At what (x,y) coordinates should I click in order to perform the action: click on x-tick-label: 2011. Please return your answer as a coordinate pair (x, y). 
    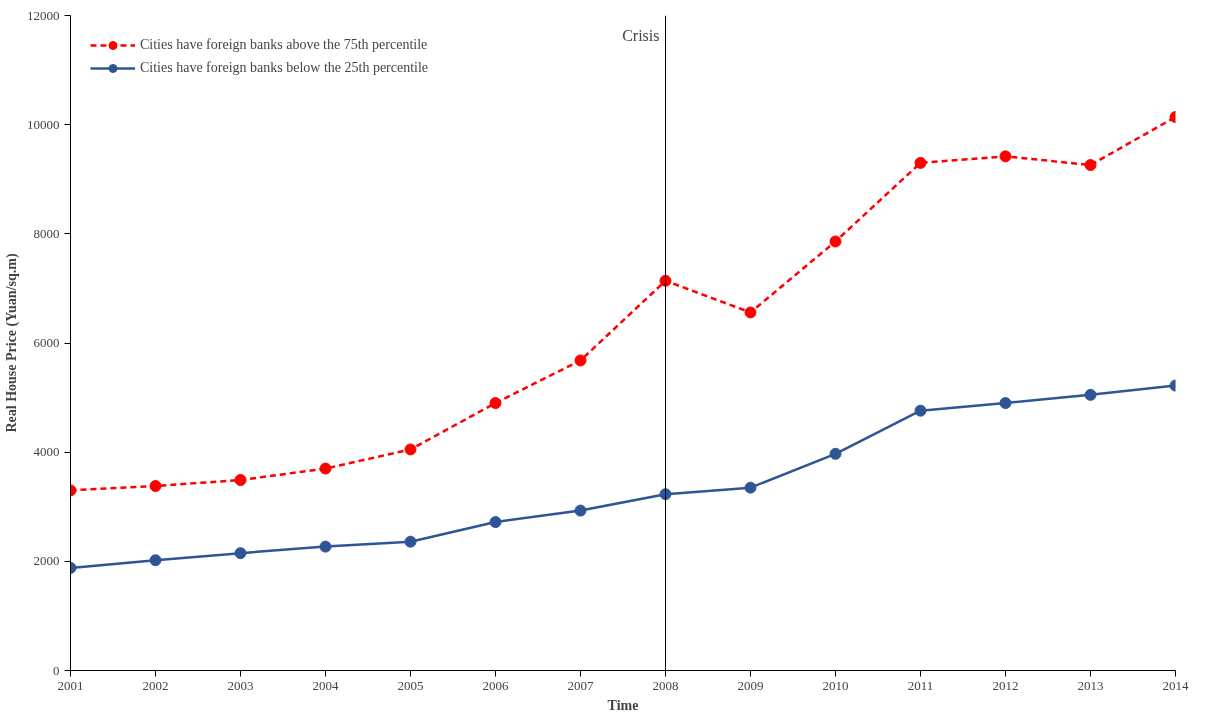
    Looking at the image, I should click on (920, 685).